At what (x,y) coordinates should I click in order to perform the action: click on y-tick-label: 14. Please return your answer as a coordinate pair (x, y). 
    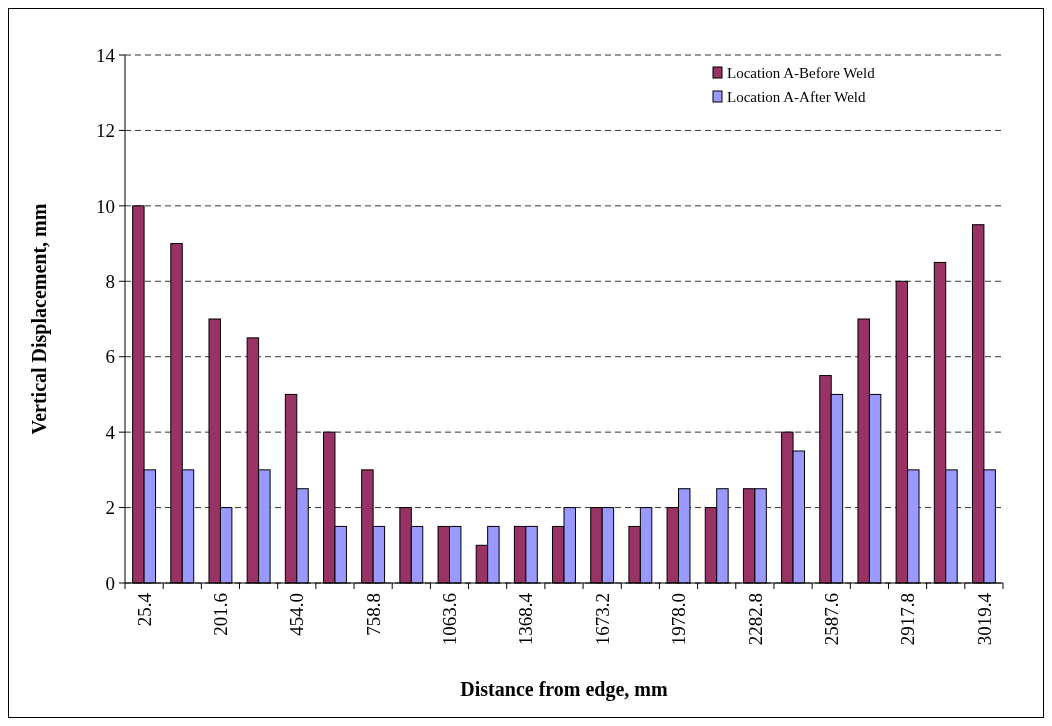
    Looking at the image, I should click on (106, 55).